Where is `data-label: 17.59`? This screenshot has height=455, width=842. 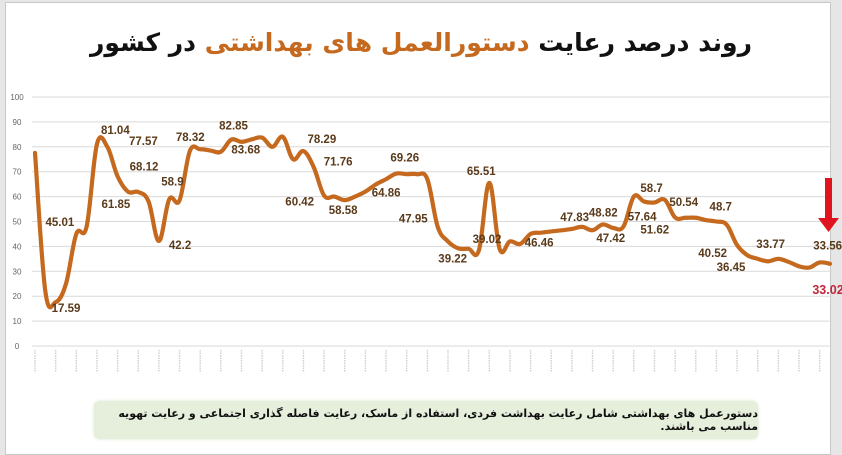 data-label: 17.59 is located at coordinates (66, 309).